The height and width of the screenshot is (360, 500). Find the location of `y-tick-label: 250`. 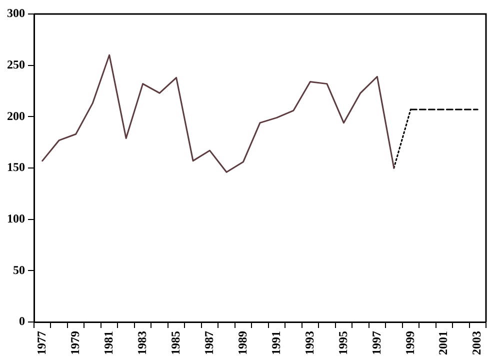

y-tick-label: 250 is located at coordinates (16, 64).